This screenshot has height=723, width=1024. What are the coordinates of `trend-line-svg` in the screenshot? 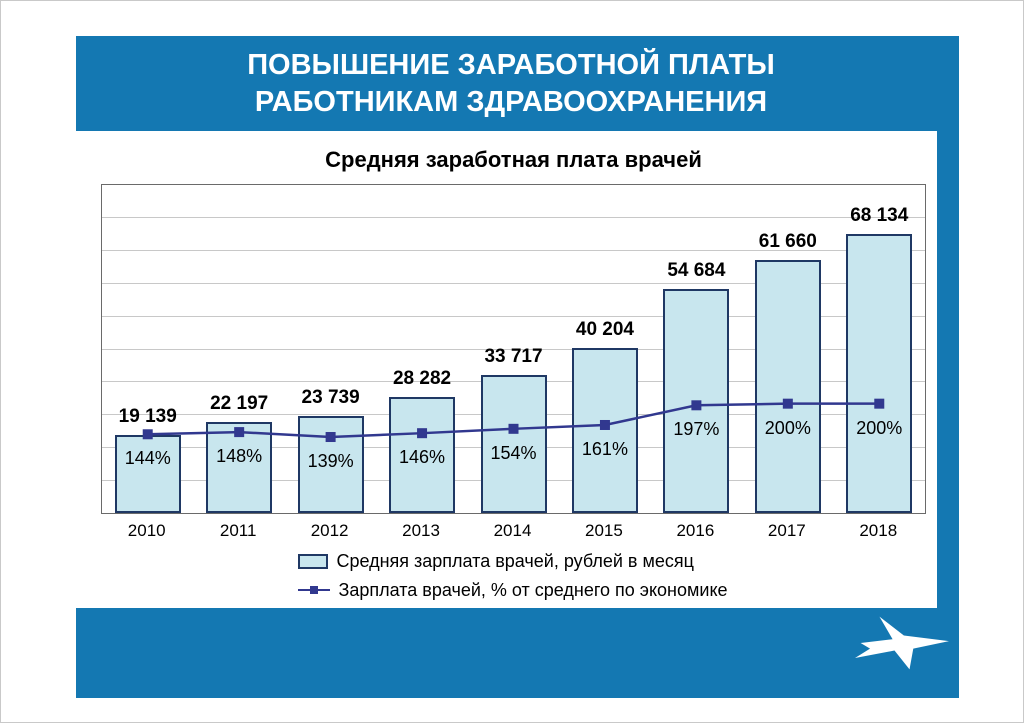 It's located at (513, 420).